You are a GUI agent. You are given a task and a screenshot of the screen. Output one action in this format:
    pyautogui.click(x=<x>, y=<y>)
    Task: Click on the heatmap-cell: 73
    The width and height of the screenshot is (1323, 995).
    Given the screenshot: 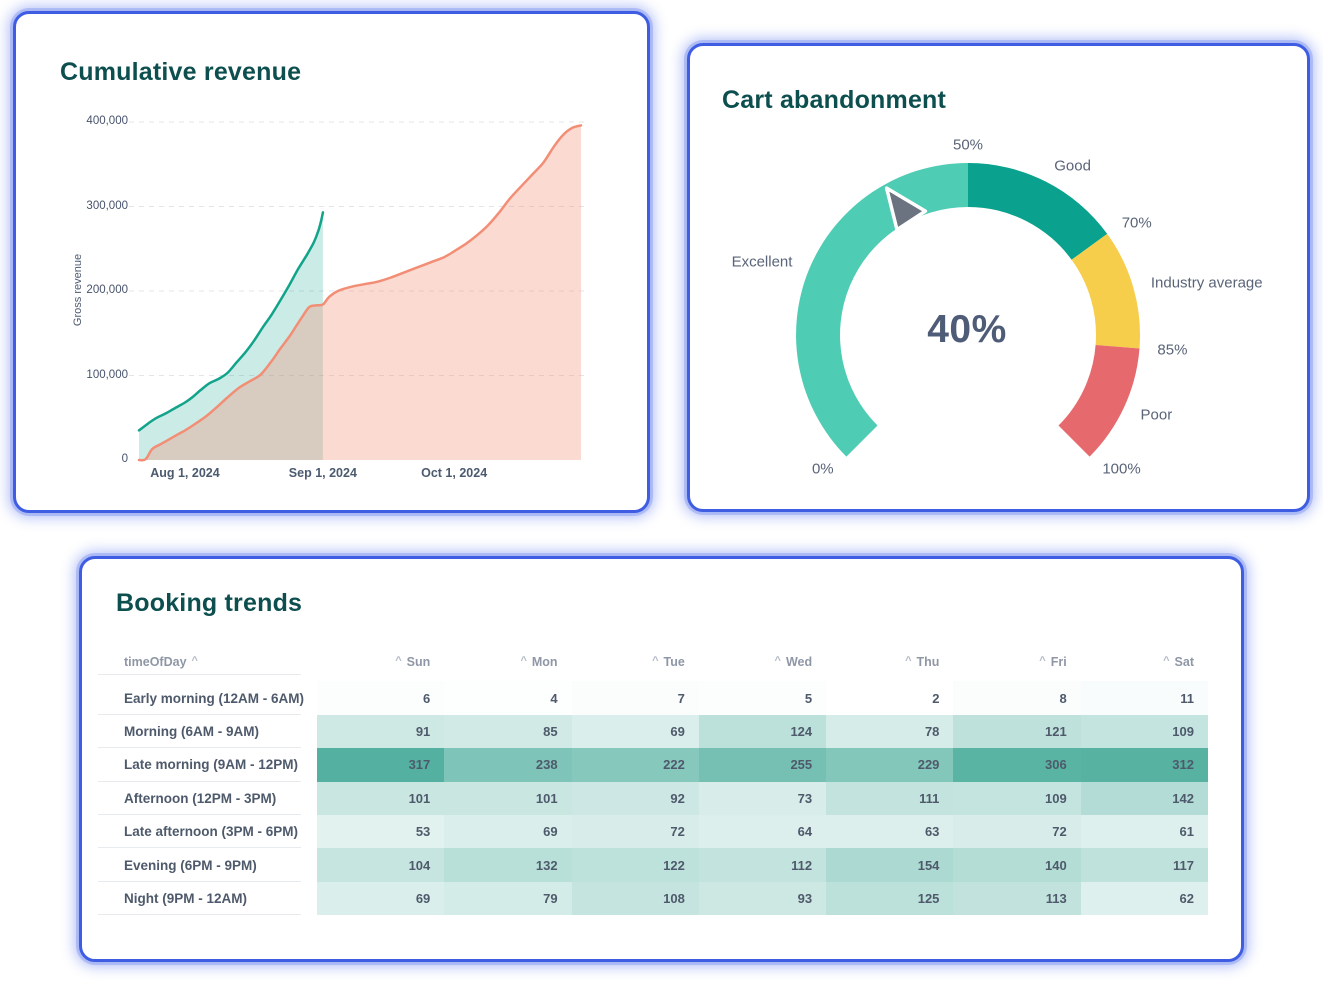 What is the action you would take?
    pyautogui.click(x=762, y=798)
    